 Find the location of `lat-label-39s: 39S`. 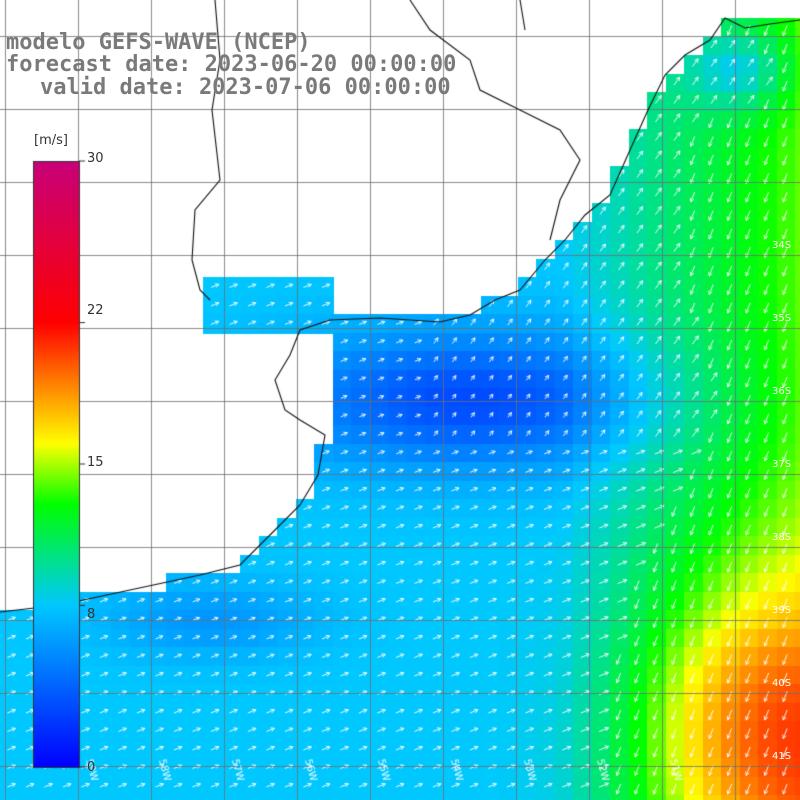

lat-label-39s: 39S is located at coordinates (782, 610).